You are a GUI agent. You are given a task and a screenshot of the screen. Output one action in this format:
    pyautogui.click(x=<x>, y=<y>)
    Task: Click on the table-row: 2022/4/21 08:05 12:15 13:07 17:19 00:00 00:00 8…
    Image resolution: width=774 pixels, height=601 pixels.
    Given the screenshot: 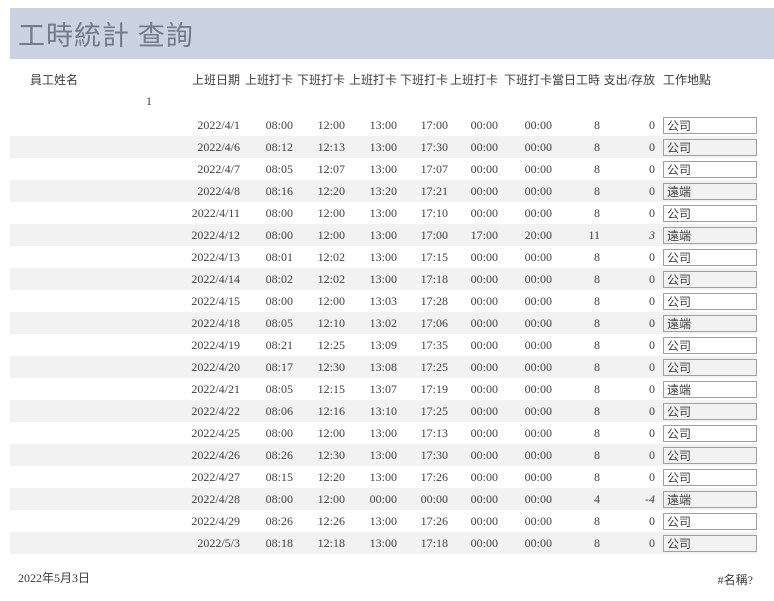 What is the action you would take?
    pyautogui.click(x=383, y=389)
    